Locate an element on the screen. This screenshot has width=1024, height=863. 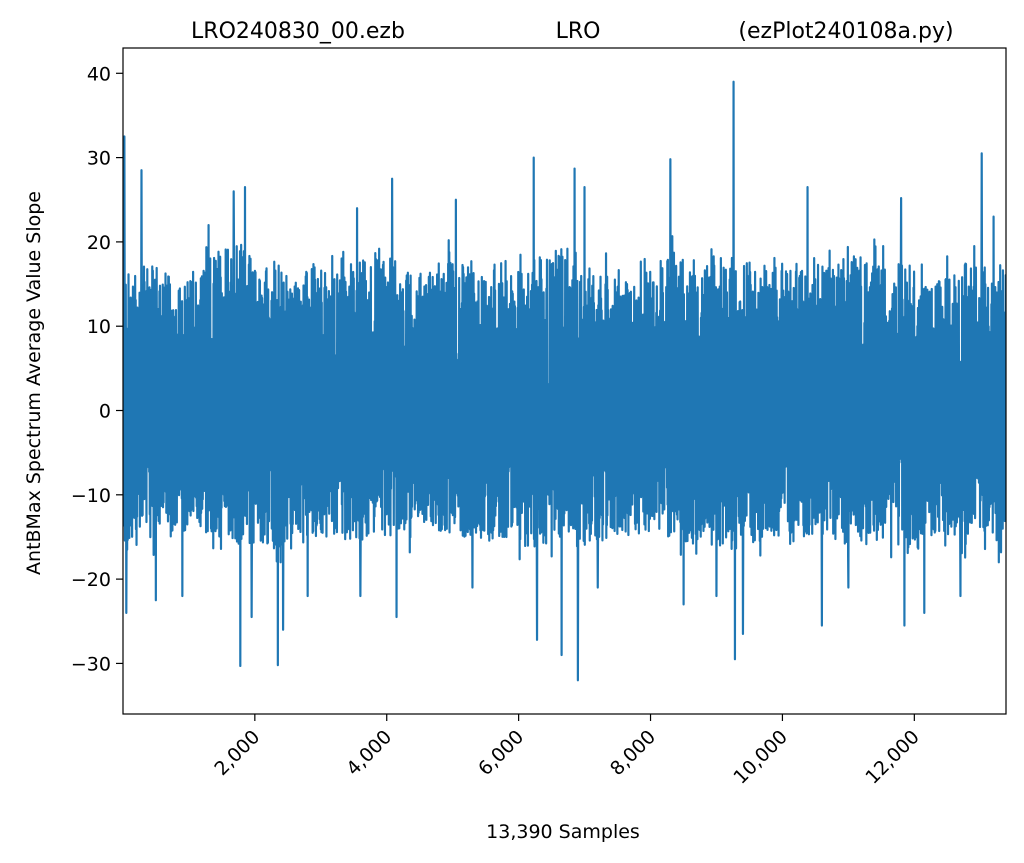
title-center: LRO is located at coordinates (578, 31).